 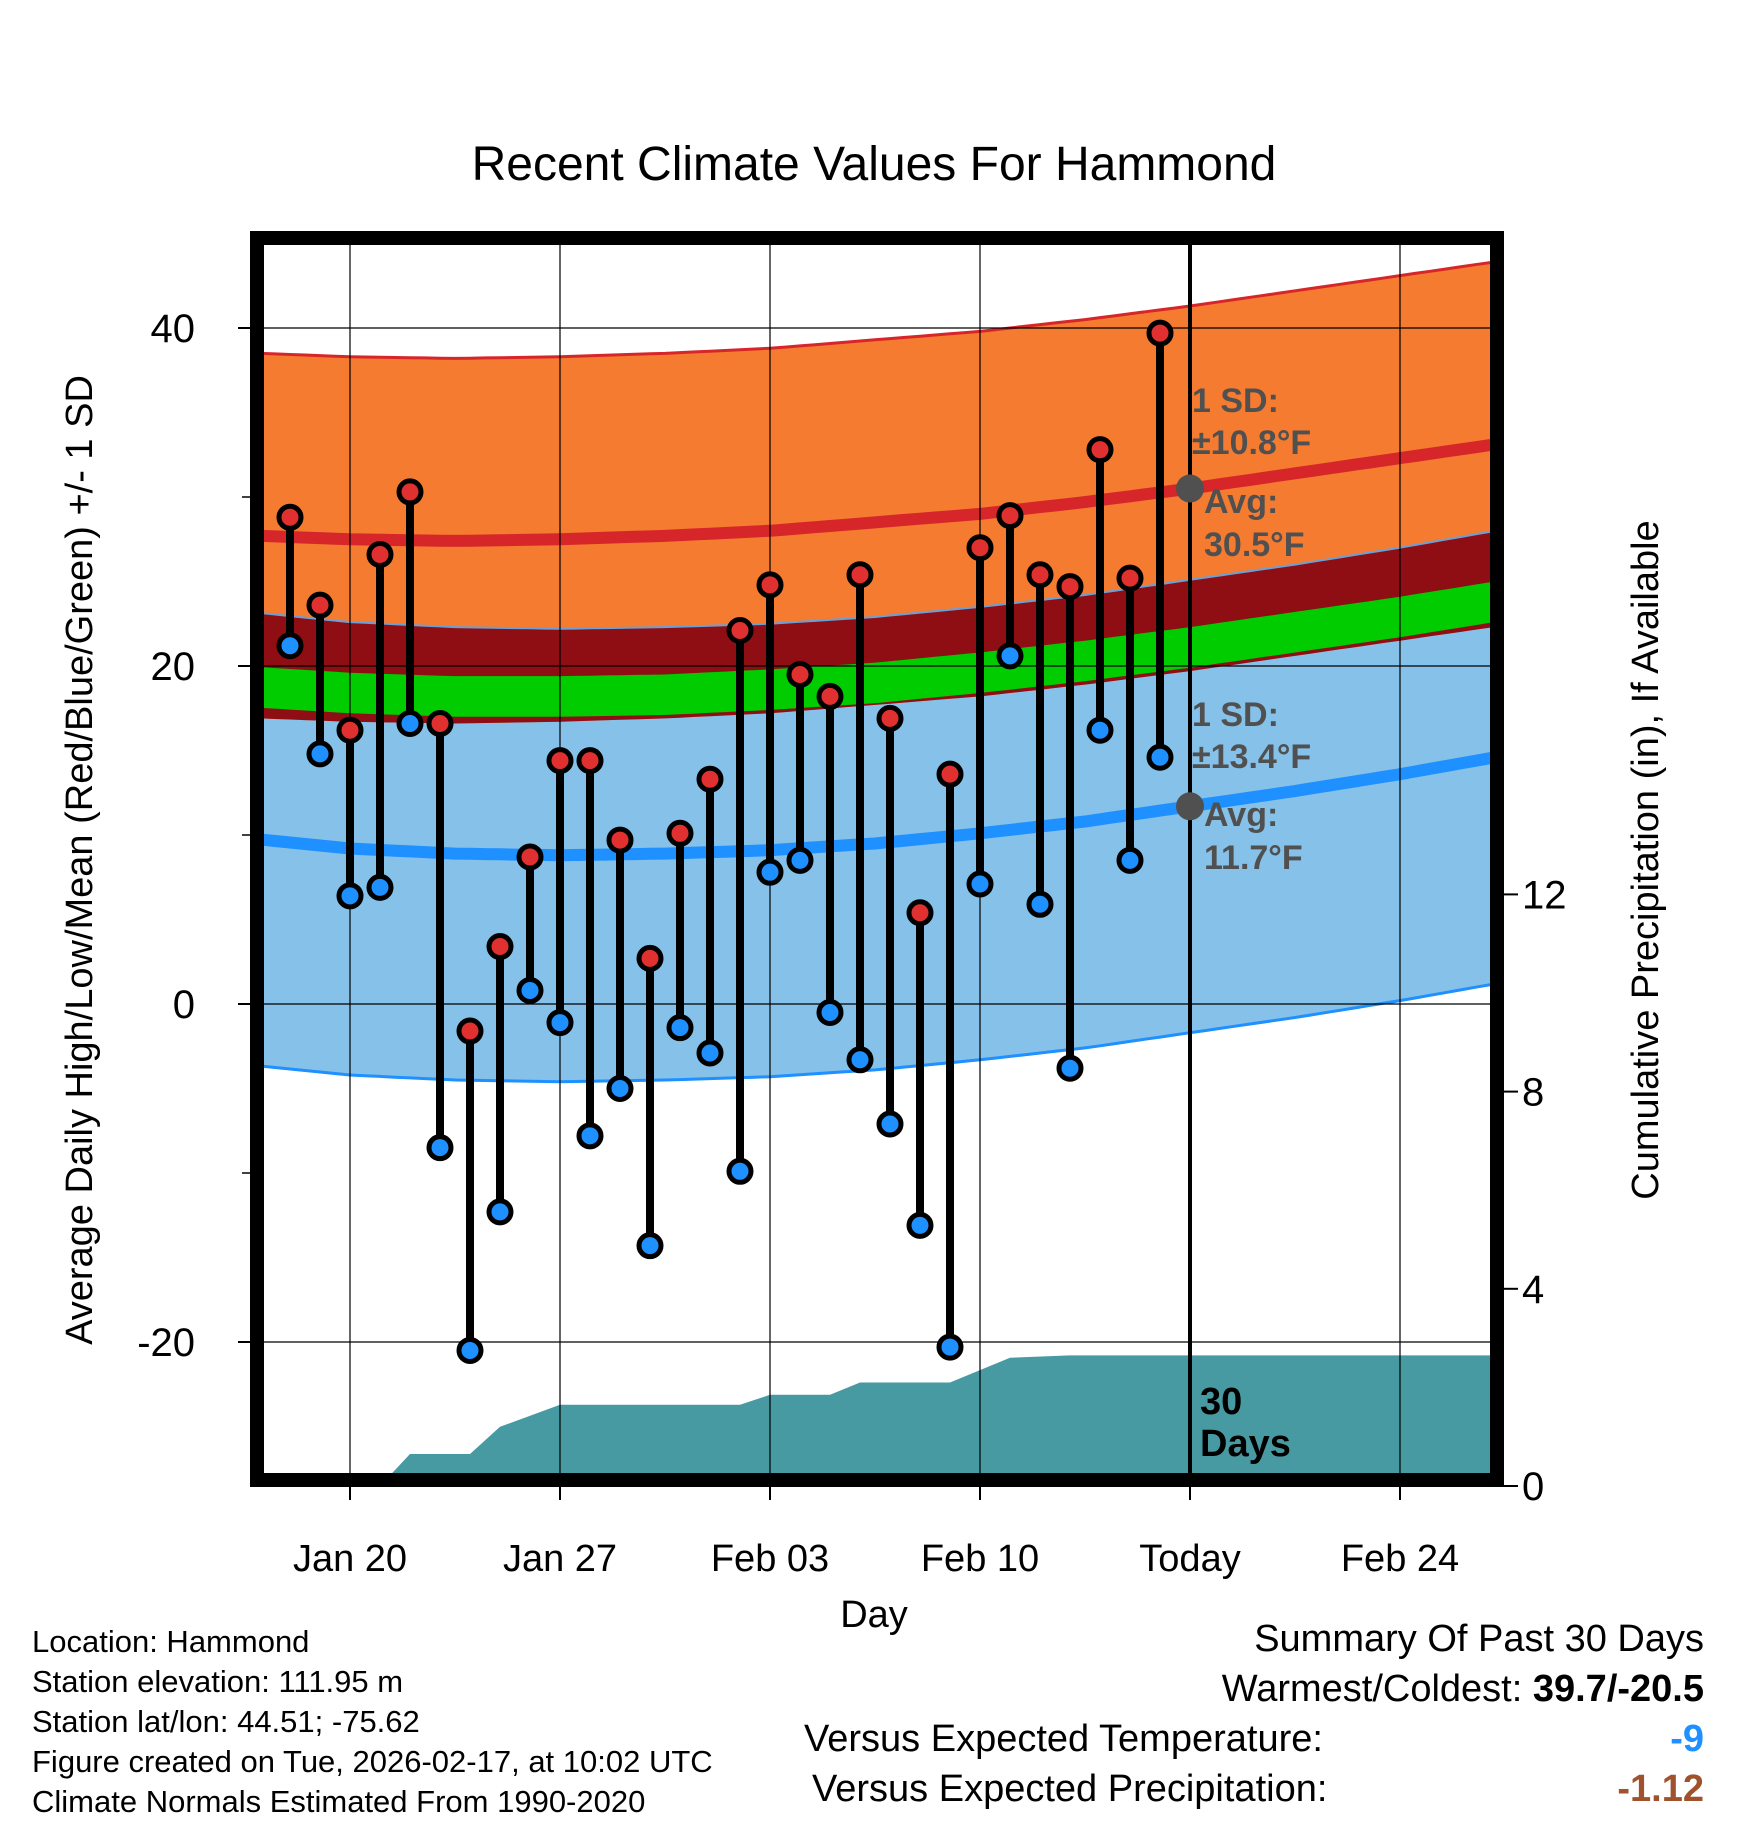 I want to click on x-tick-label: Today, so click(x=1189, y=1559).